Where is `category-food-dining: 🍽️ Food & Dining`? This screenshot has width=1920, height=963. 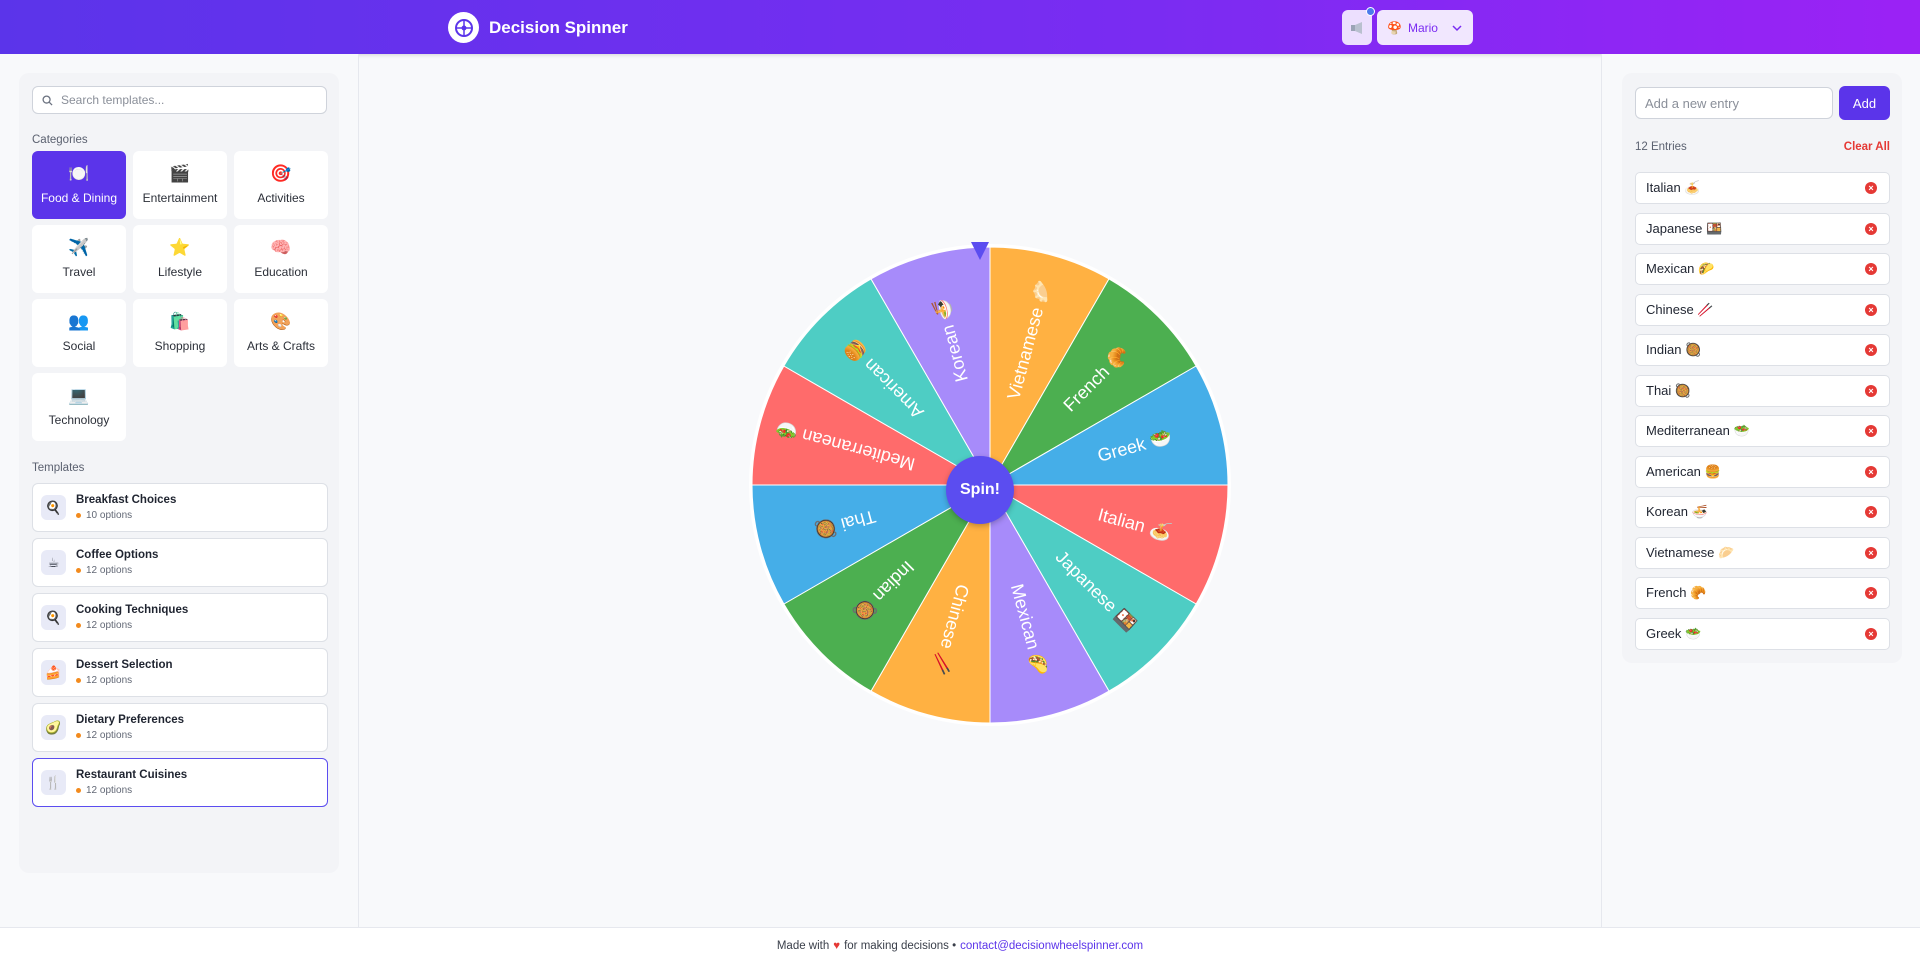 category-food-dining: 🍽️ Food & Dining is located at coordinates (79, 185).